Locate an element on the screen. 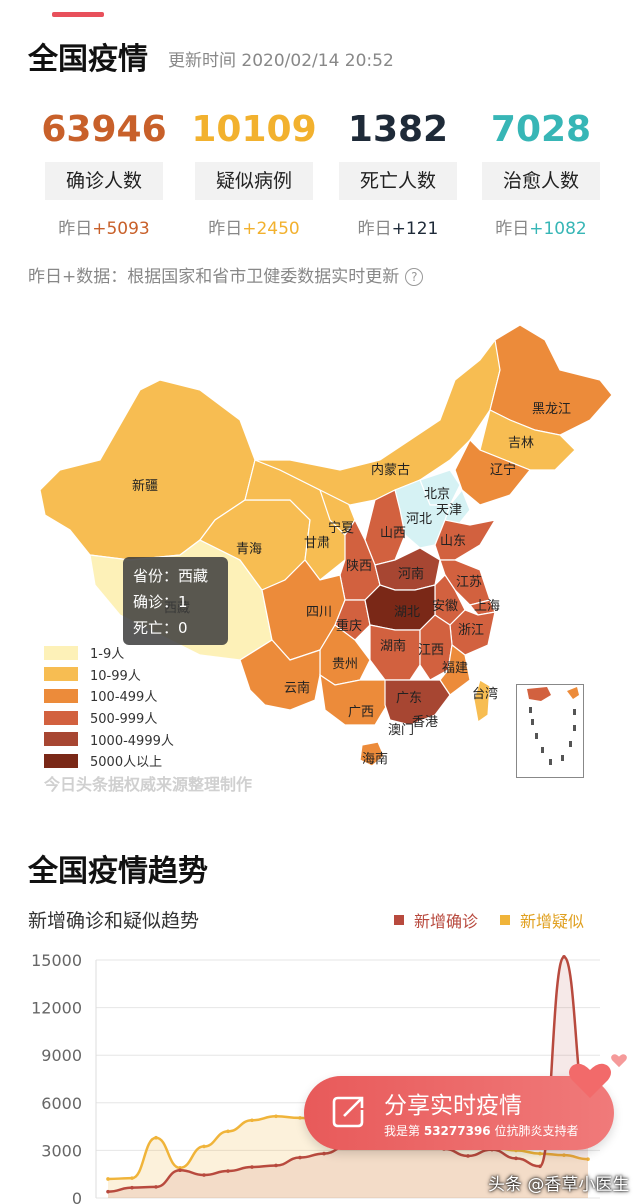 The image size is (640, 1204). stat-cured: 7028 治愈人数 昨日+1082 is located at coordinates (541, 173).